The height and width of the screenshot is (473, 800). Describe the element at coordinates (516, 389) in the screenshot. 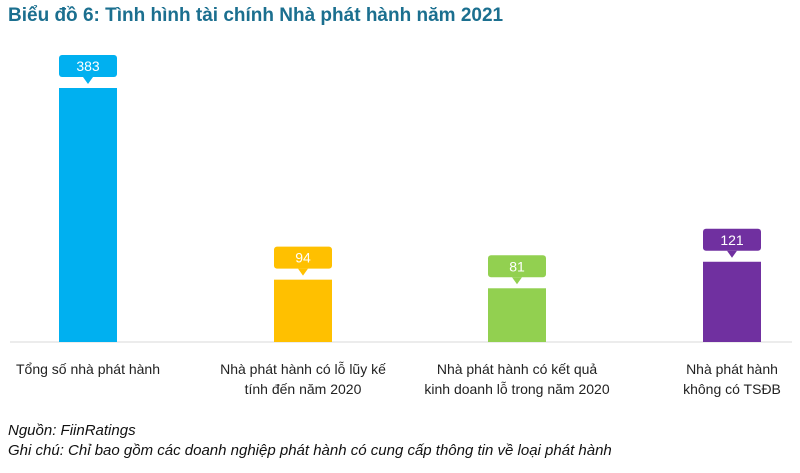

I see `category-label-line: kinh doanh lỗ trong năm 2020` at that location.